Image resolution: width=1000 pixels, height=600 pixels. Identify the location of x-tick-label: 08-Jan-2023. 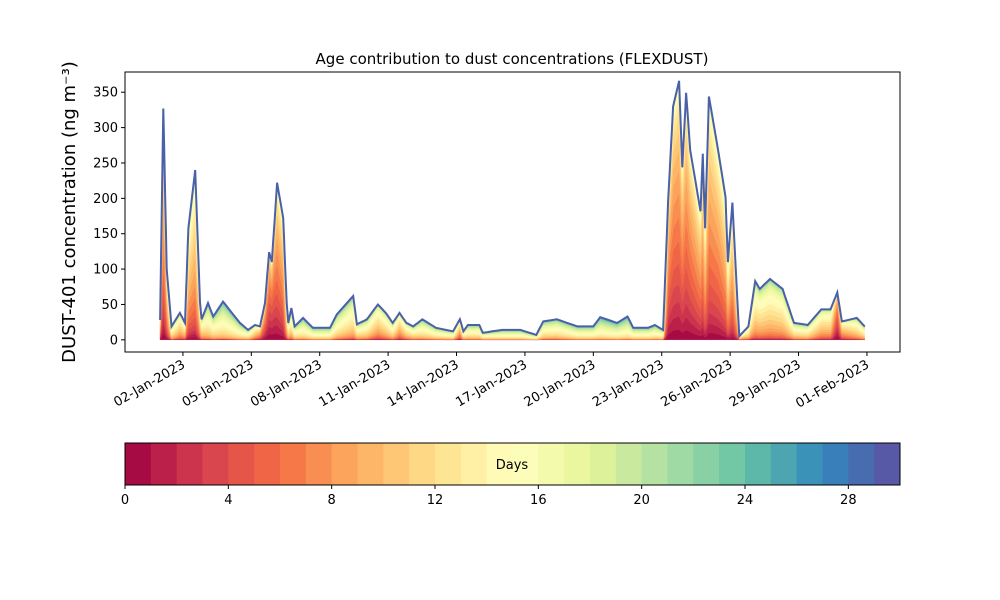
(286, 383).